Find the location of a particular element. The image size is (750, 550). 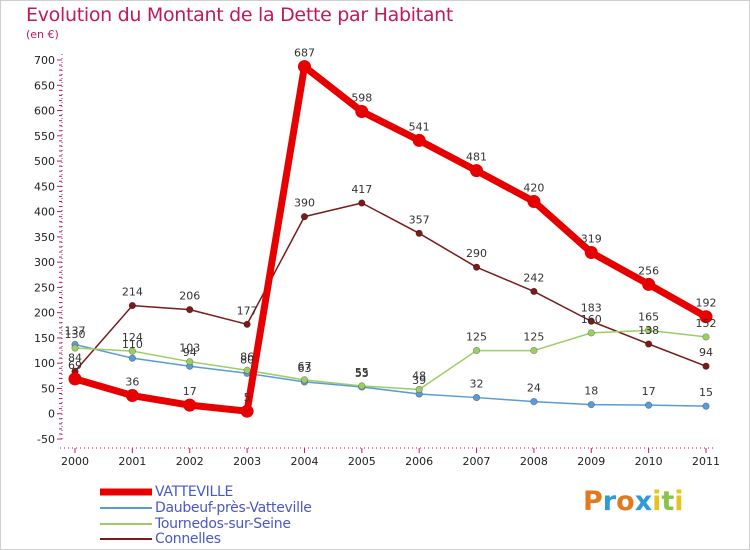

x-tick-label: 2006 is located at coordinates (419, 461).